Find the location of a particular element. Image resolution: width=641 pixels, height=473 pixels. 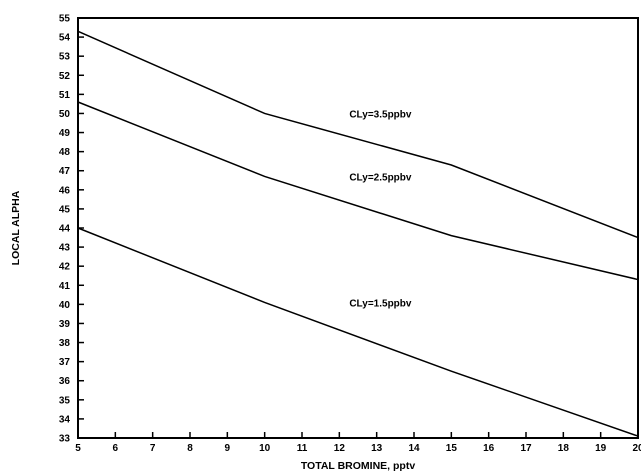

y-tick-label: 53 is located at coordinates (65, 57).